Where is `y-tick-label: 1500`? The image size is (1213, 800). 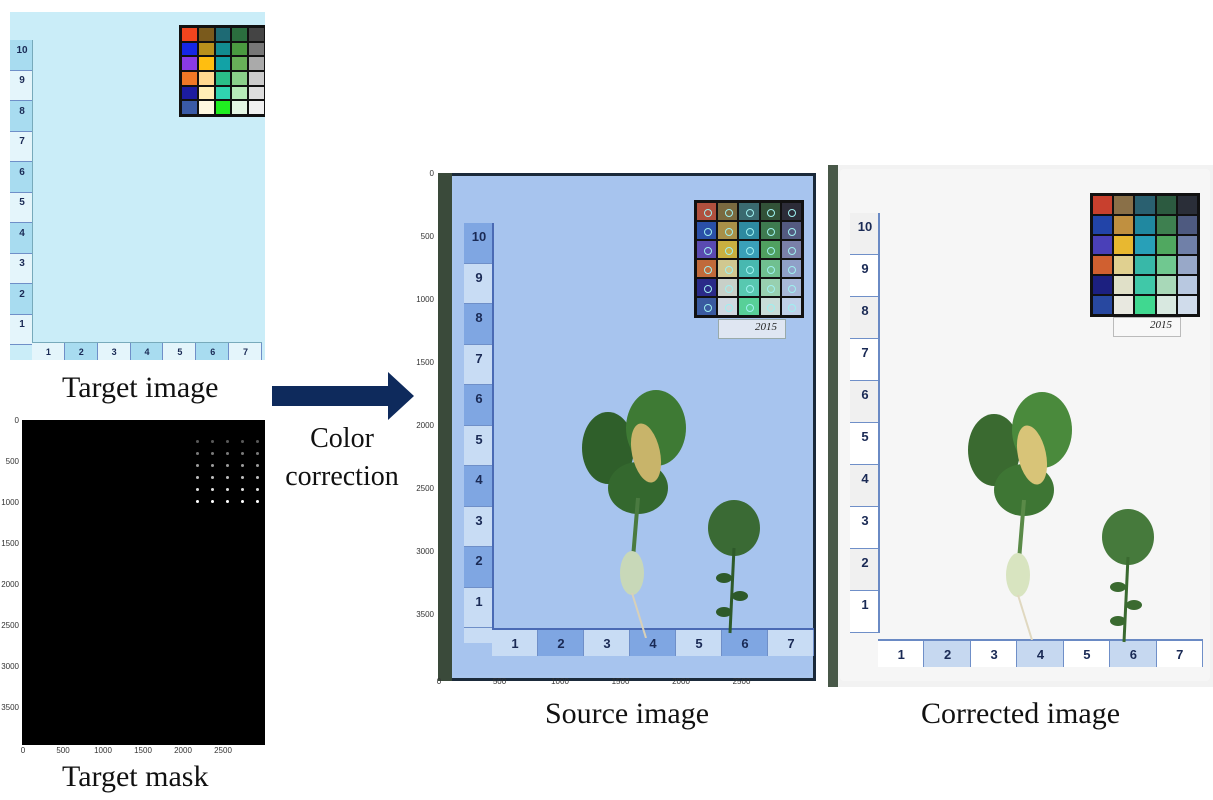 y-tick-label: 1500 is located at coordinates (425, 362).